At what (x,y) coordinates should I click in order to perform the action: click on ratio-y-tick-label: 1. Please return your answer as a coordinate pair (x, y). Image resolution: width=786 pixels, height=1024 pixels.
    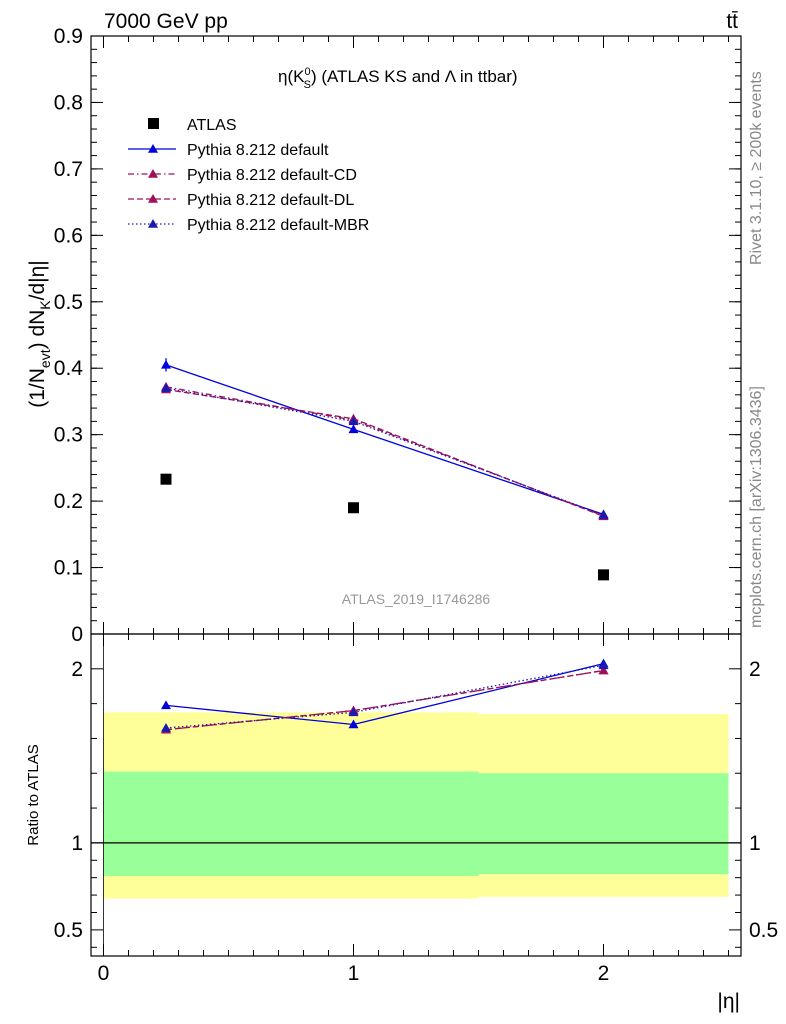
    Looking at the image, I should click on (77, 843).